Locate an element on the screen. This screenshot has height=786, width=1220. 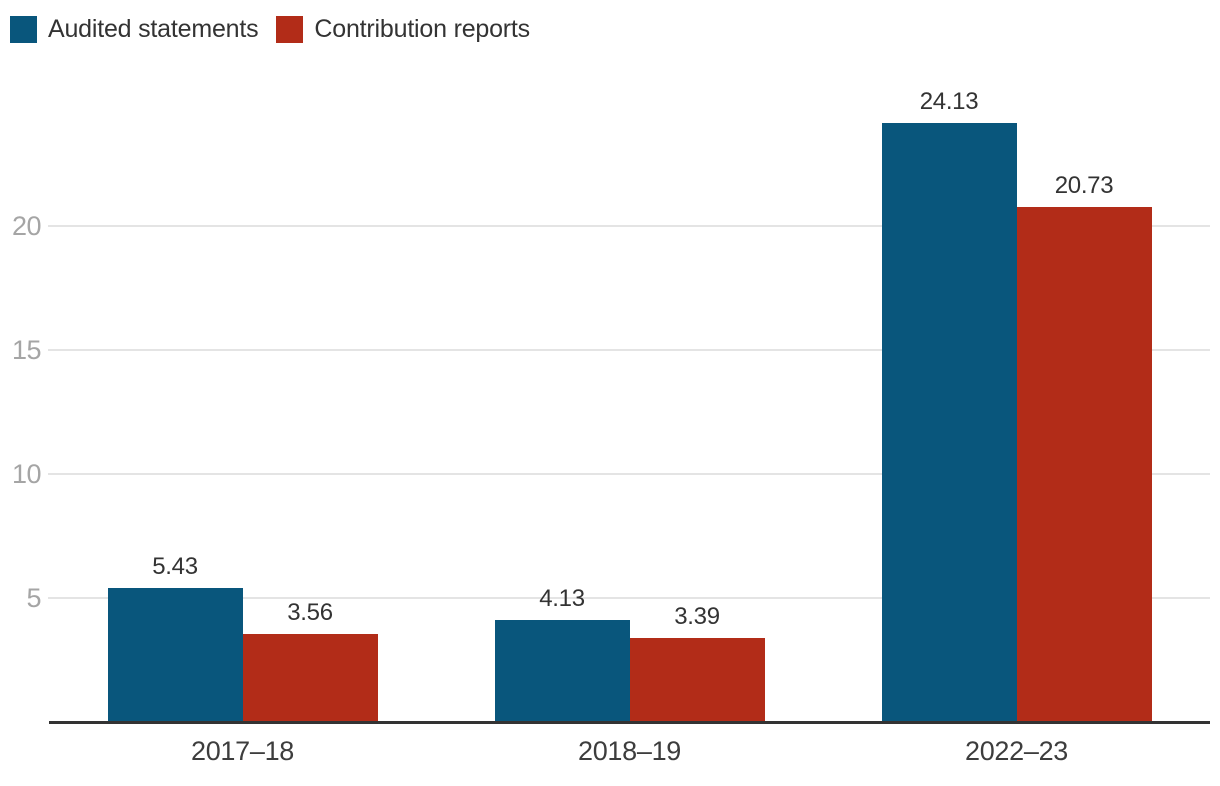
legend-item-contribution-reports: Contribution reports is located at coordinates (403, 29).